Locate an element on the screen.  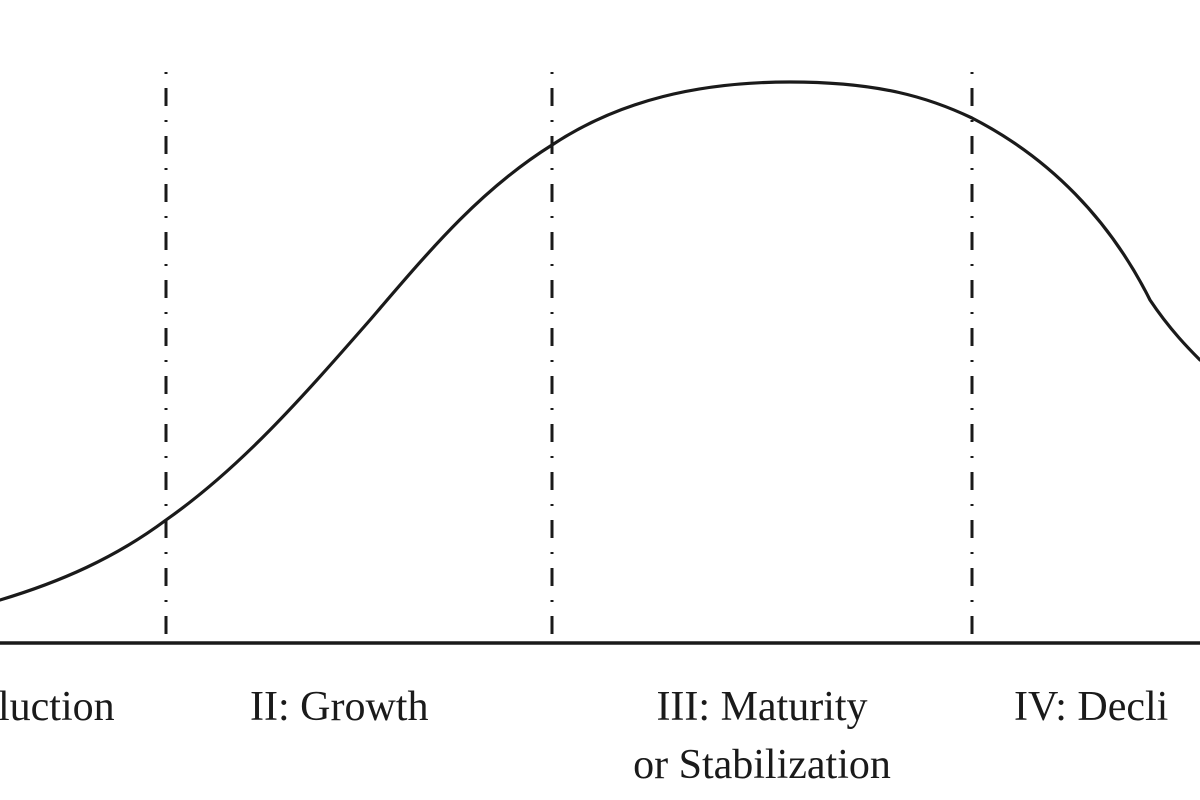
stage-label-decline-text: IV: Decli is located at coordinates (1091, 707).